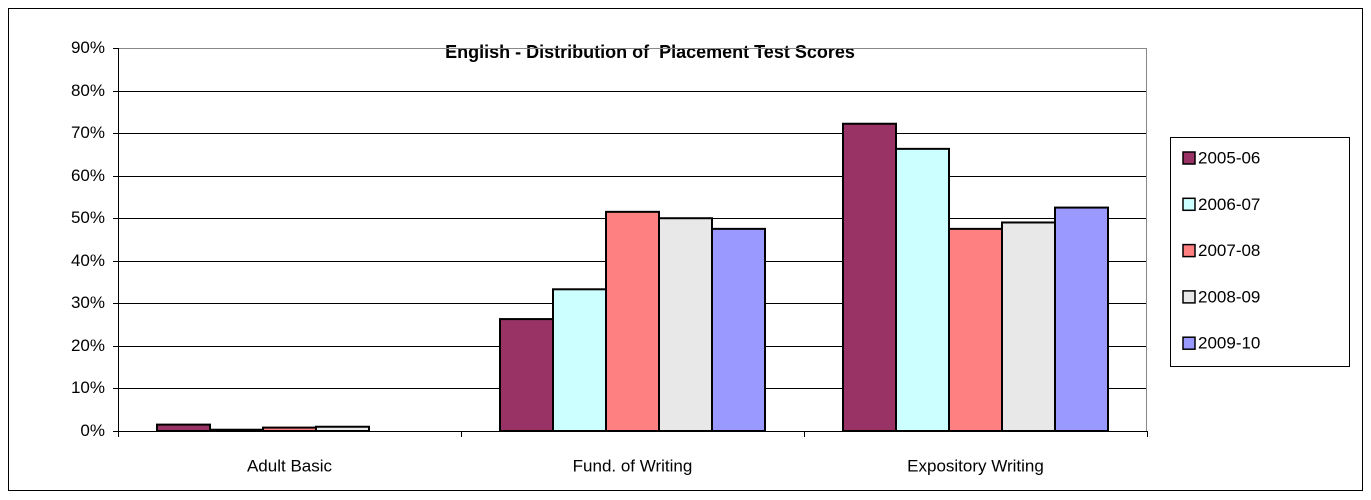  What do you see at coordinates (1229, 296) in the screenshot?
I see `legend-label: 2008-09` at bounding box center [1229, 296].